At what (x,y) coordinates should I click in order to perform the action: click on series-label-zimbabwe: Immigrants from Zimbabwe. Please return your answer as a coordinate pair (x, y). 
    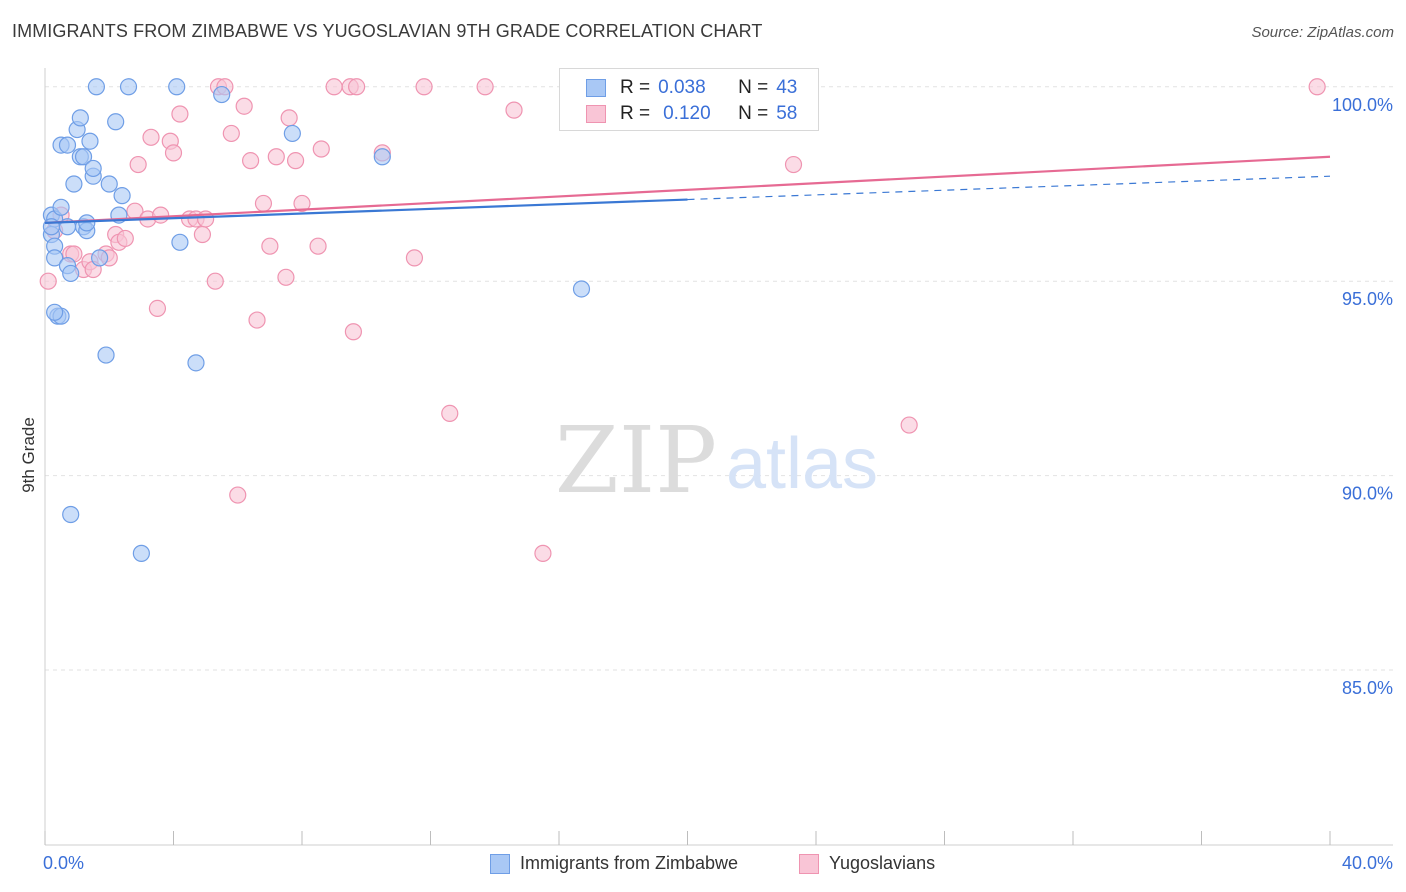
    Looking at the image, I should click on (629, 863).